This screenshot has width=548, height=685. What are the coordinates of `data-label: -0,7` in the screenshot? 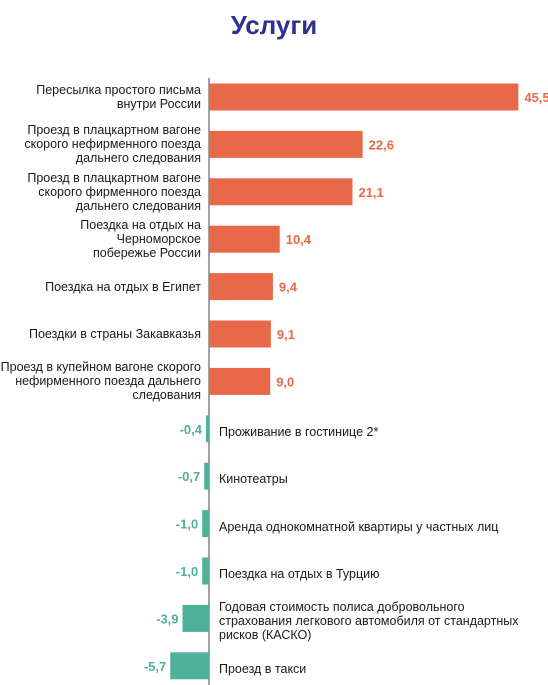 It's located at (189, 476).